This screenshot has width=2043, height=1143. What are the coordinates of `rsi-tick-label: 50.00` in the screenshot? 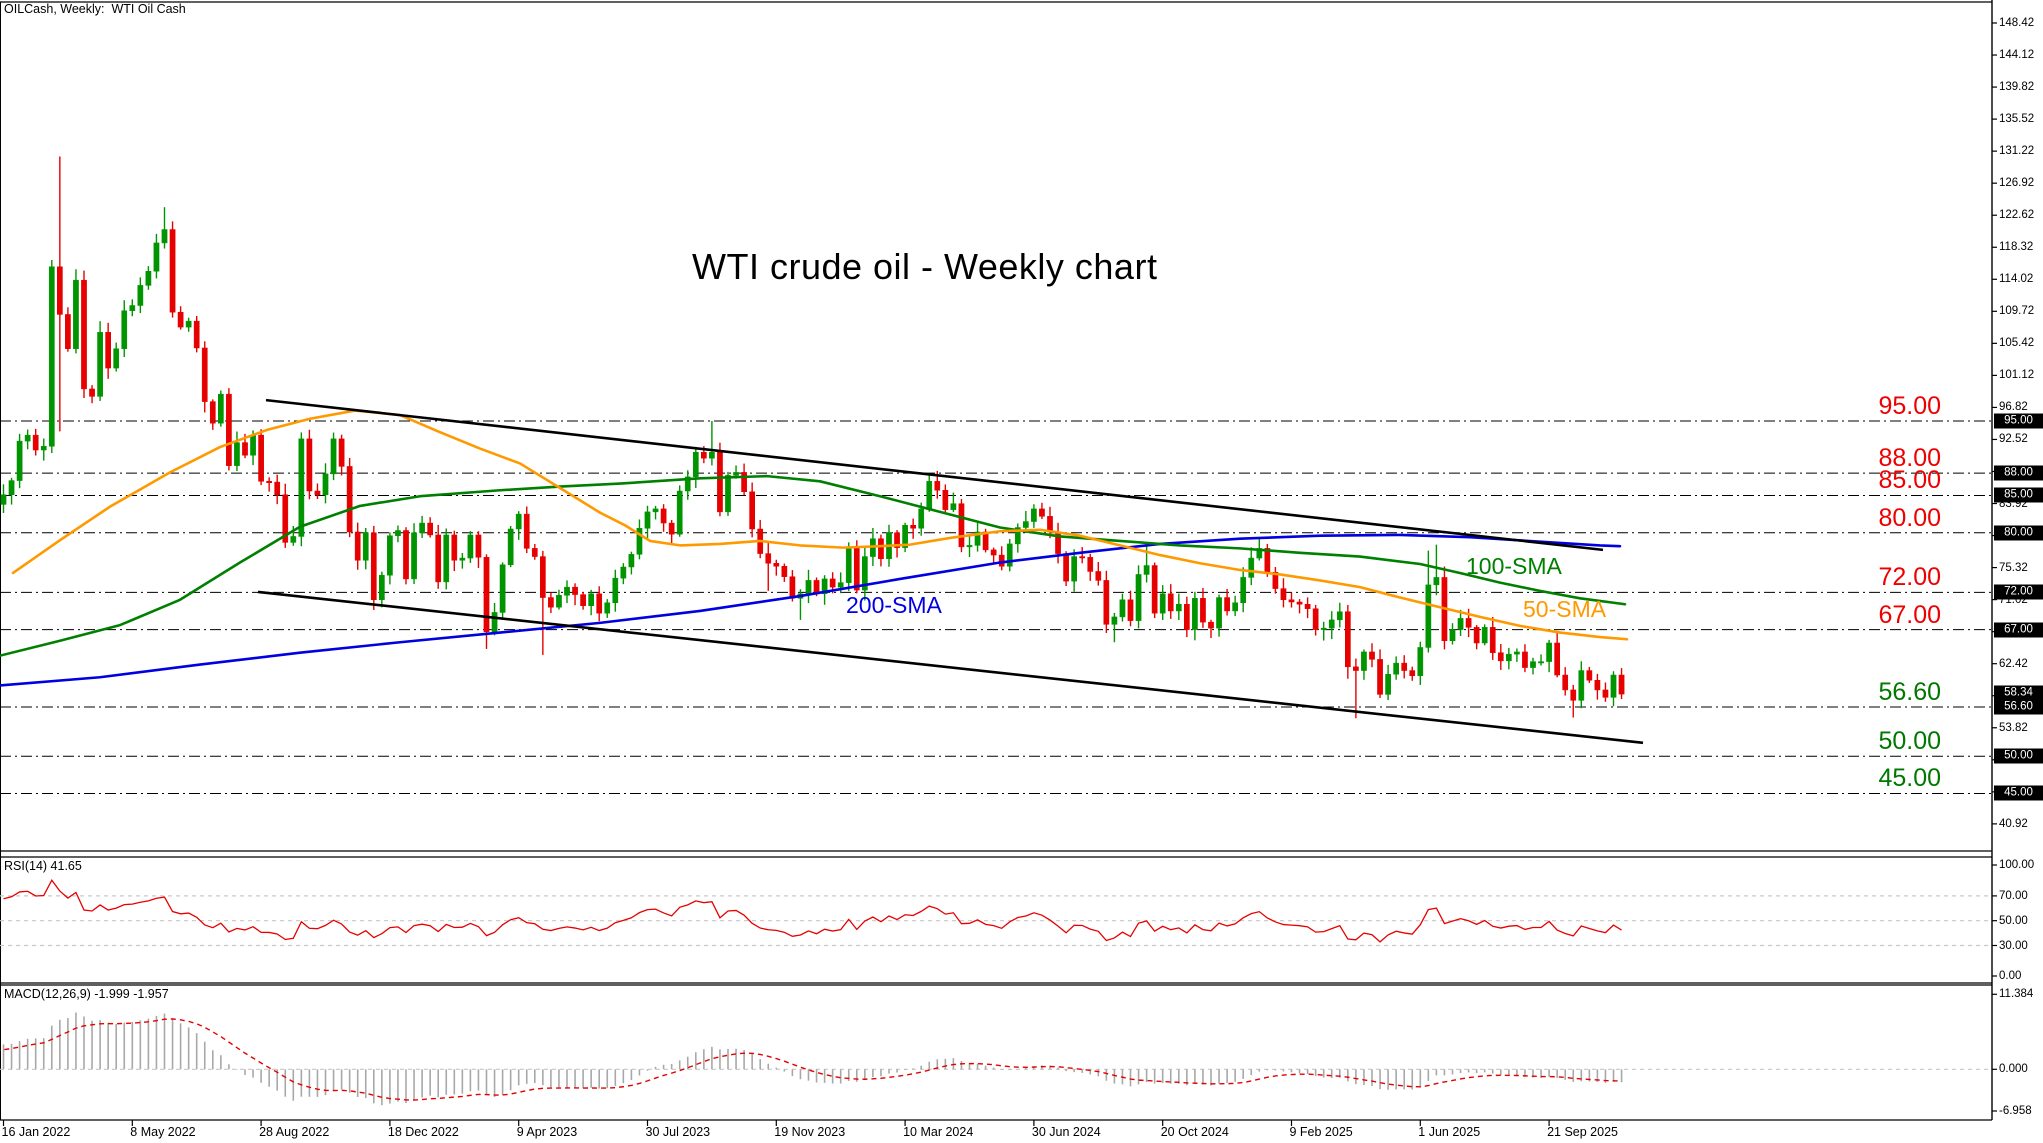 It's located at (2013, 920).